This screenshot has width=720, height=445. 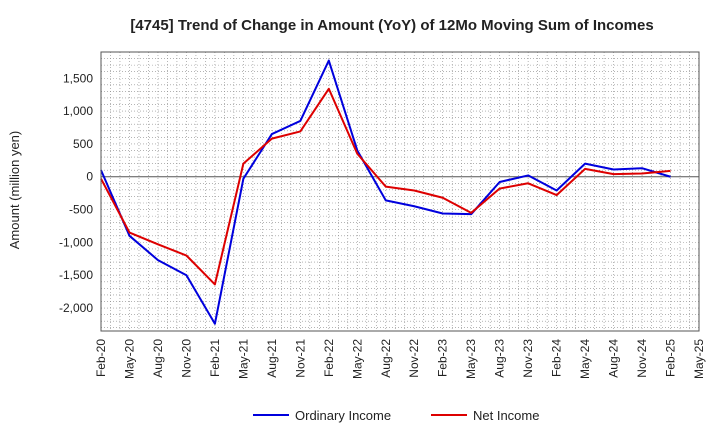 What do you see at coordinates (101, 358) in the screenshot?
I see `x-tick-label: Feb-20` at bounding box center [101, 358].